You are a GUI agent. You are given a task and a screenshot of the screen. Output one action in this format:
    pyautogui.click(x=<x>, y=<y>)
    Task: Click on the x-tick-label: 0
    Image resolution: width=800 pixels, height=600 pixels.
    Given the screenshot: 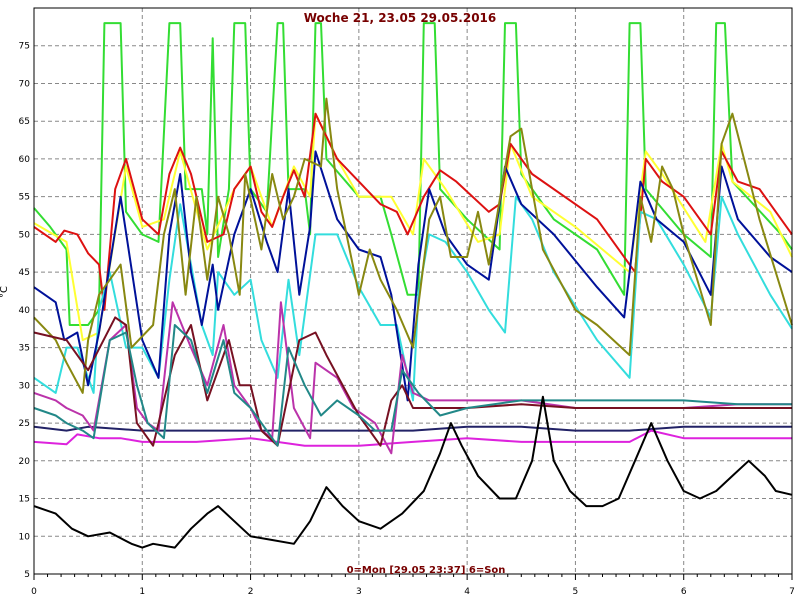 What is the action you would take?
    pyautogui.click(x=34, y=592)
    